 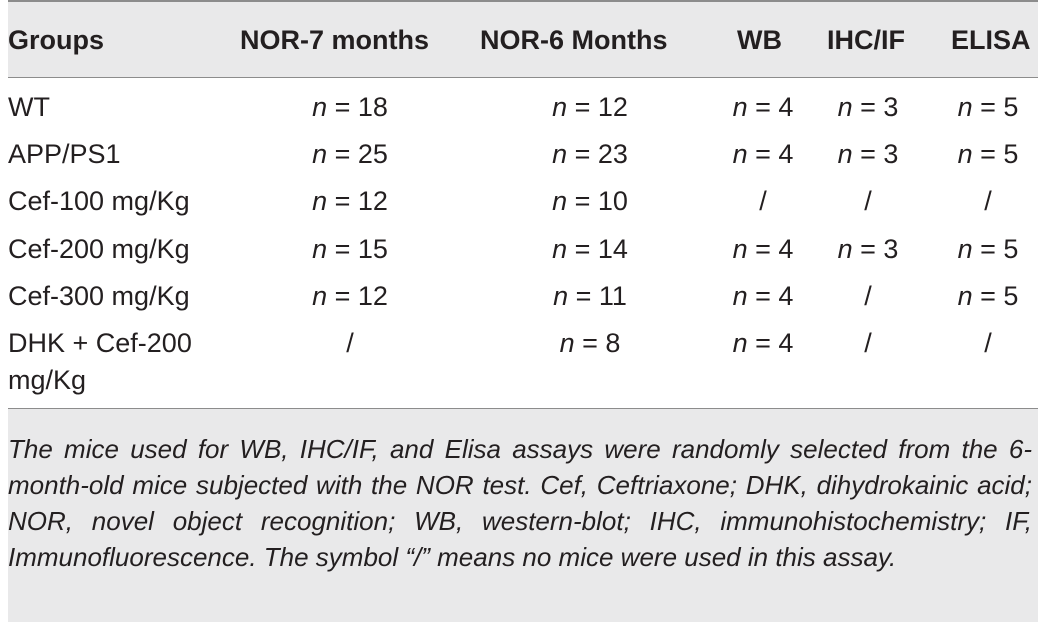 What do you see at coordinates (523, 357) in the screenshot?
I see `table-row: DHK + Cef-200 mg/Kg / n = 8 n = 4 / /` at bounding box center [523, 357].